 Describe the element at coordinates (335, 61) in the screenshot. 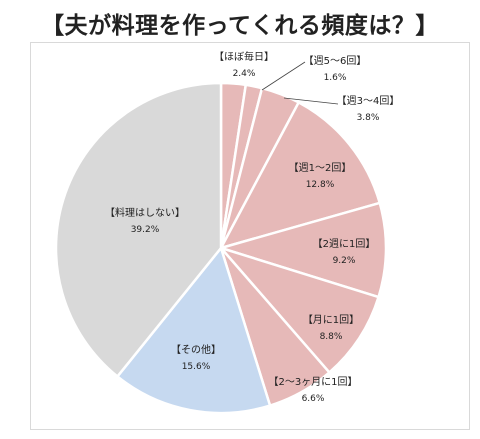

I see `slice-label: 【週5～6回】` at that location.